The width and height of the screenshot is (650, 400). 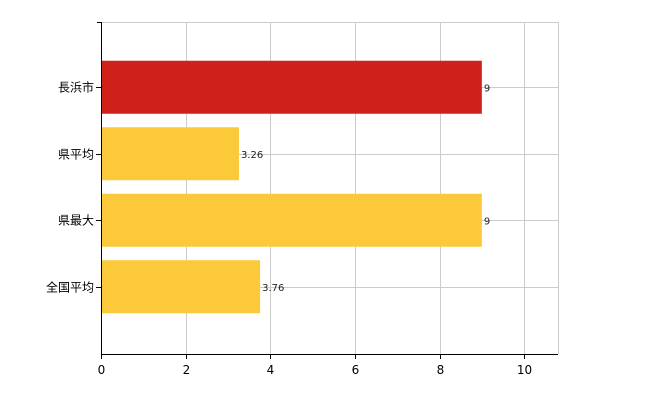 I want to click on data-label-0: 9, so click(x=487, y=88).